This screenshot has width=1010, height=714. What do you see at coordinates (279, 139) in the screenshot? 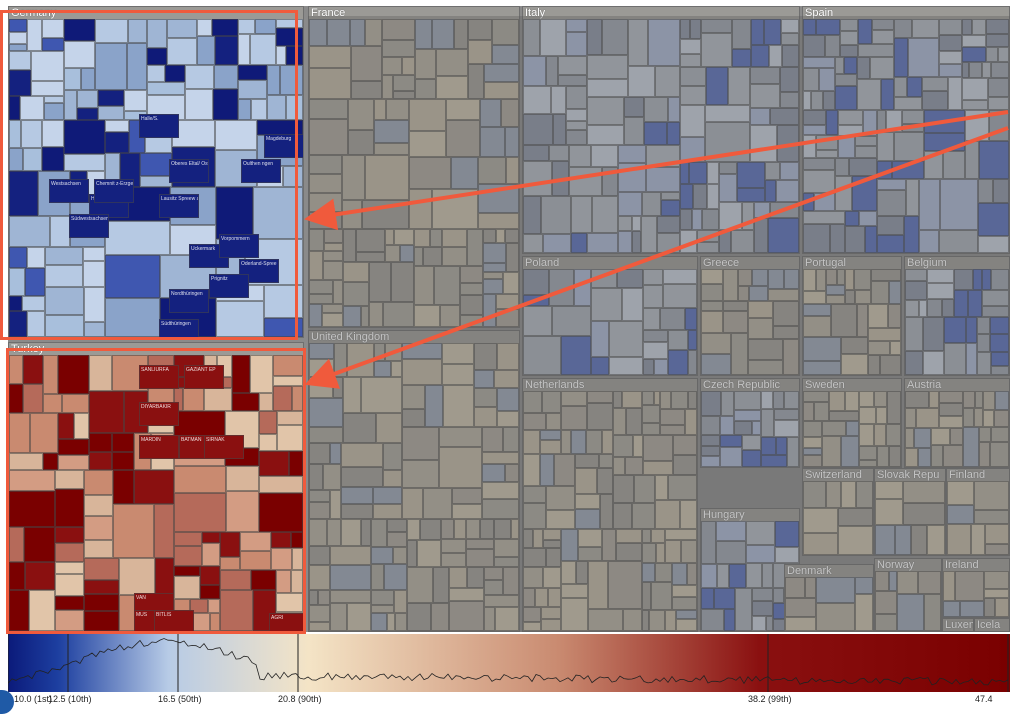
I see `region-label: Magdeburg` at bounding box center [279, 139].